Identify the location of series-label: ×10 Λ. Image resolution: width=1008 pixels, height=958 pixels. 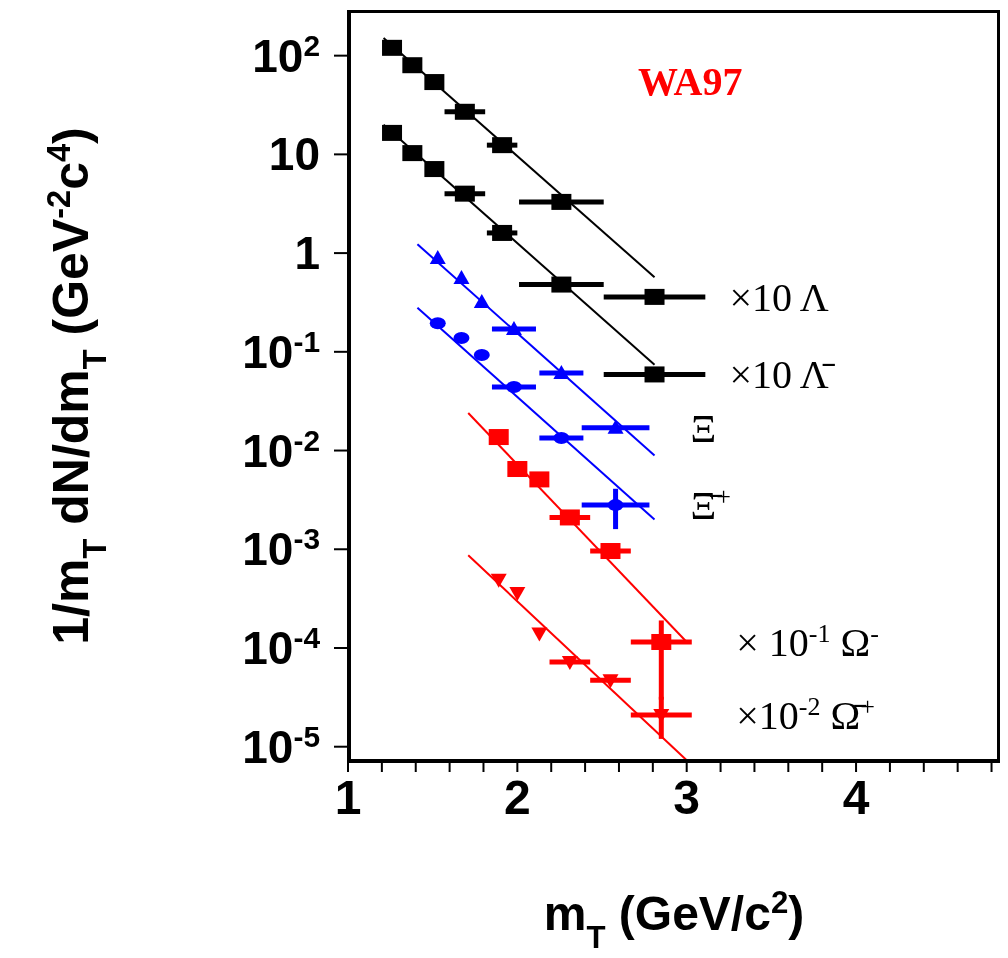
(779, 297).